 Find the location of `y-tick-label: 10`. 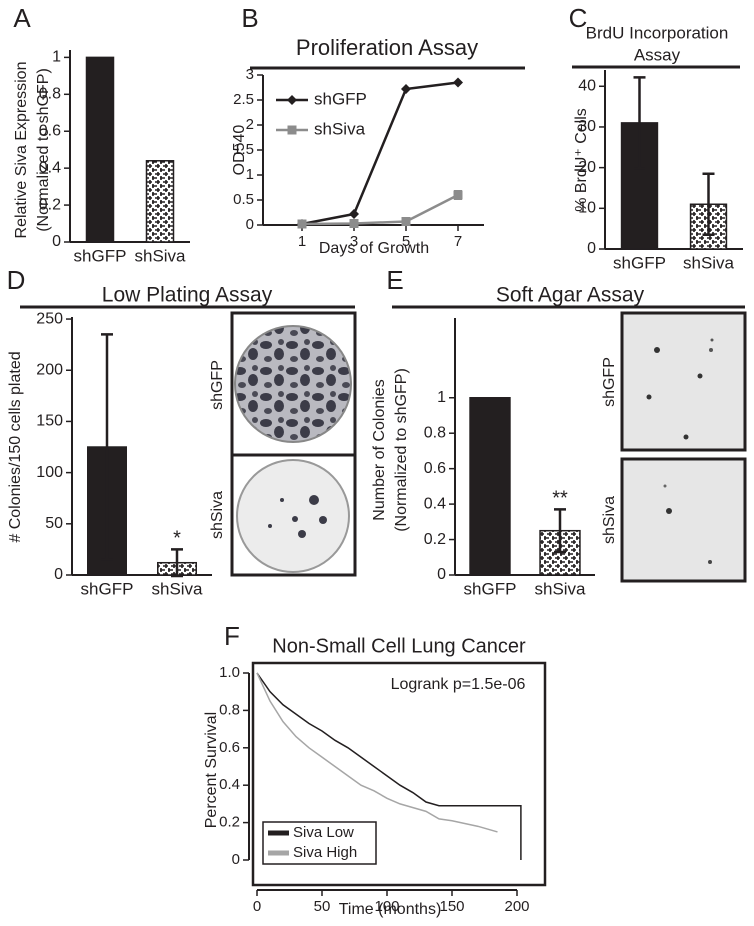

y-tick-label: 10 is located at coordinates (587, 208).